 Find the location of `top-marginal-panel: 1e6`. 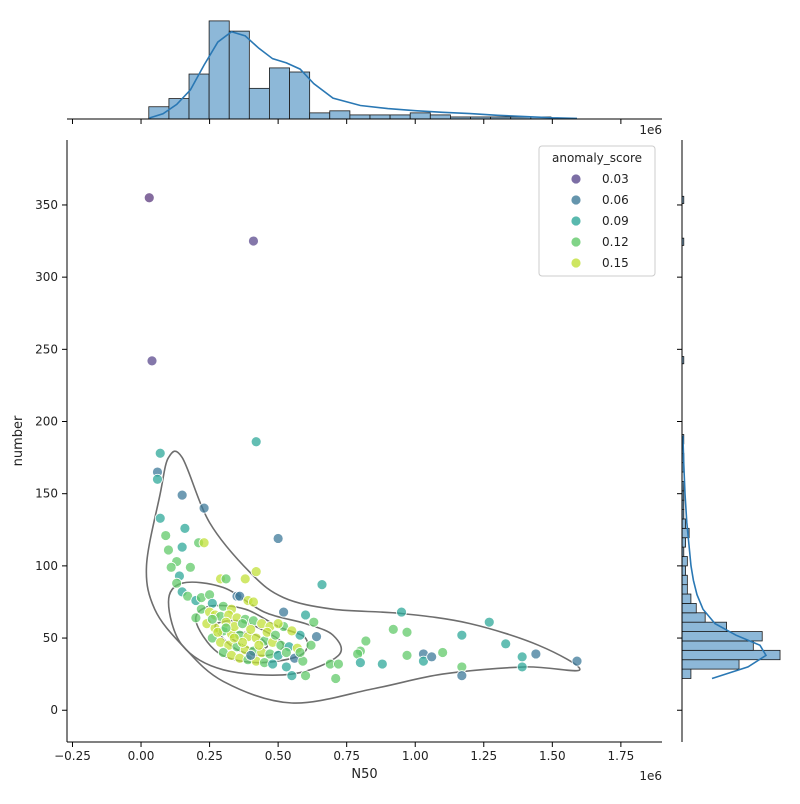

top-marginal-panel: 1e6 is located at coordinates (364, 78).